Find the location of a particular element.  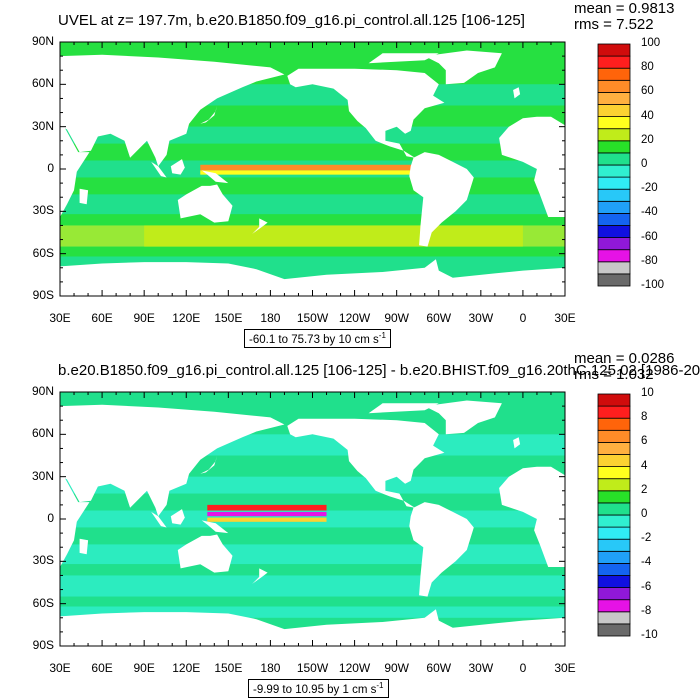

lat-tick-label: 90N is located at coordinates (42, 391).